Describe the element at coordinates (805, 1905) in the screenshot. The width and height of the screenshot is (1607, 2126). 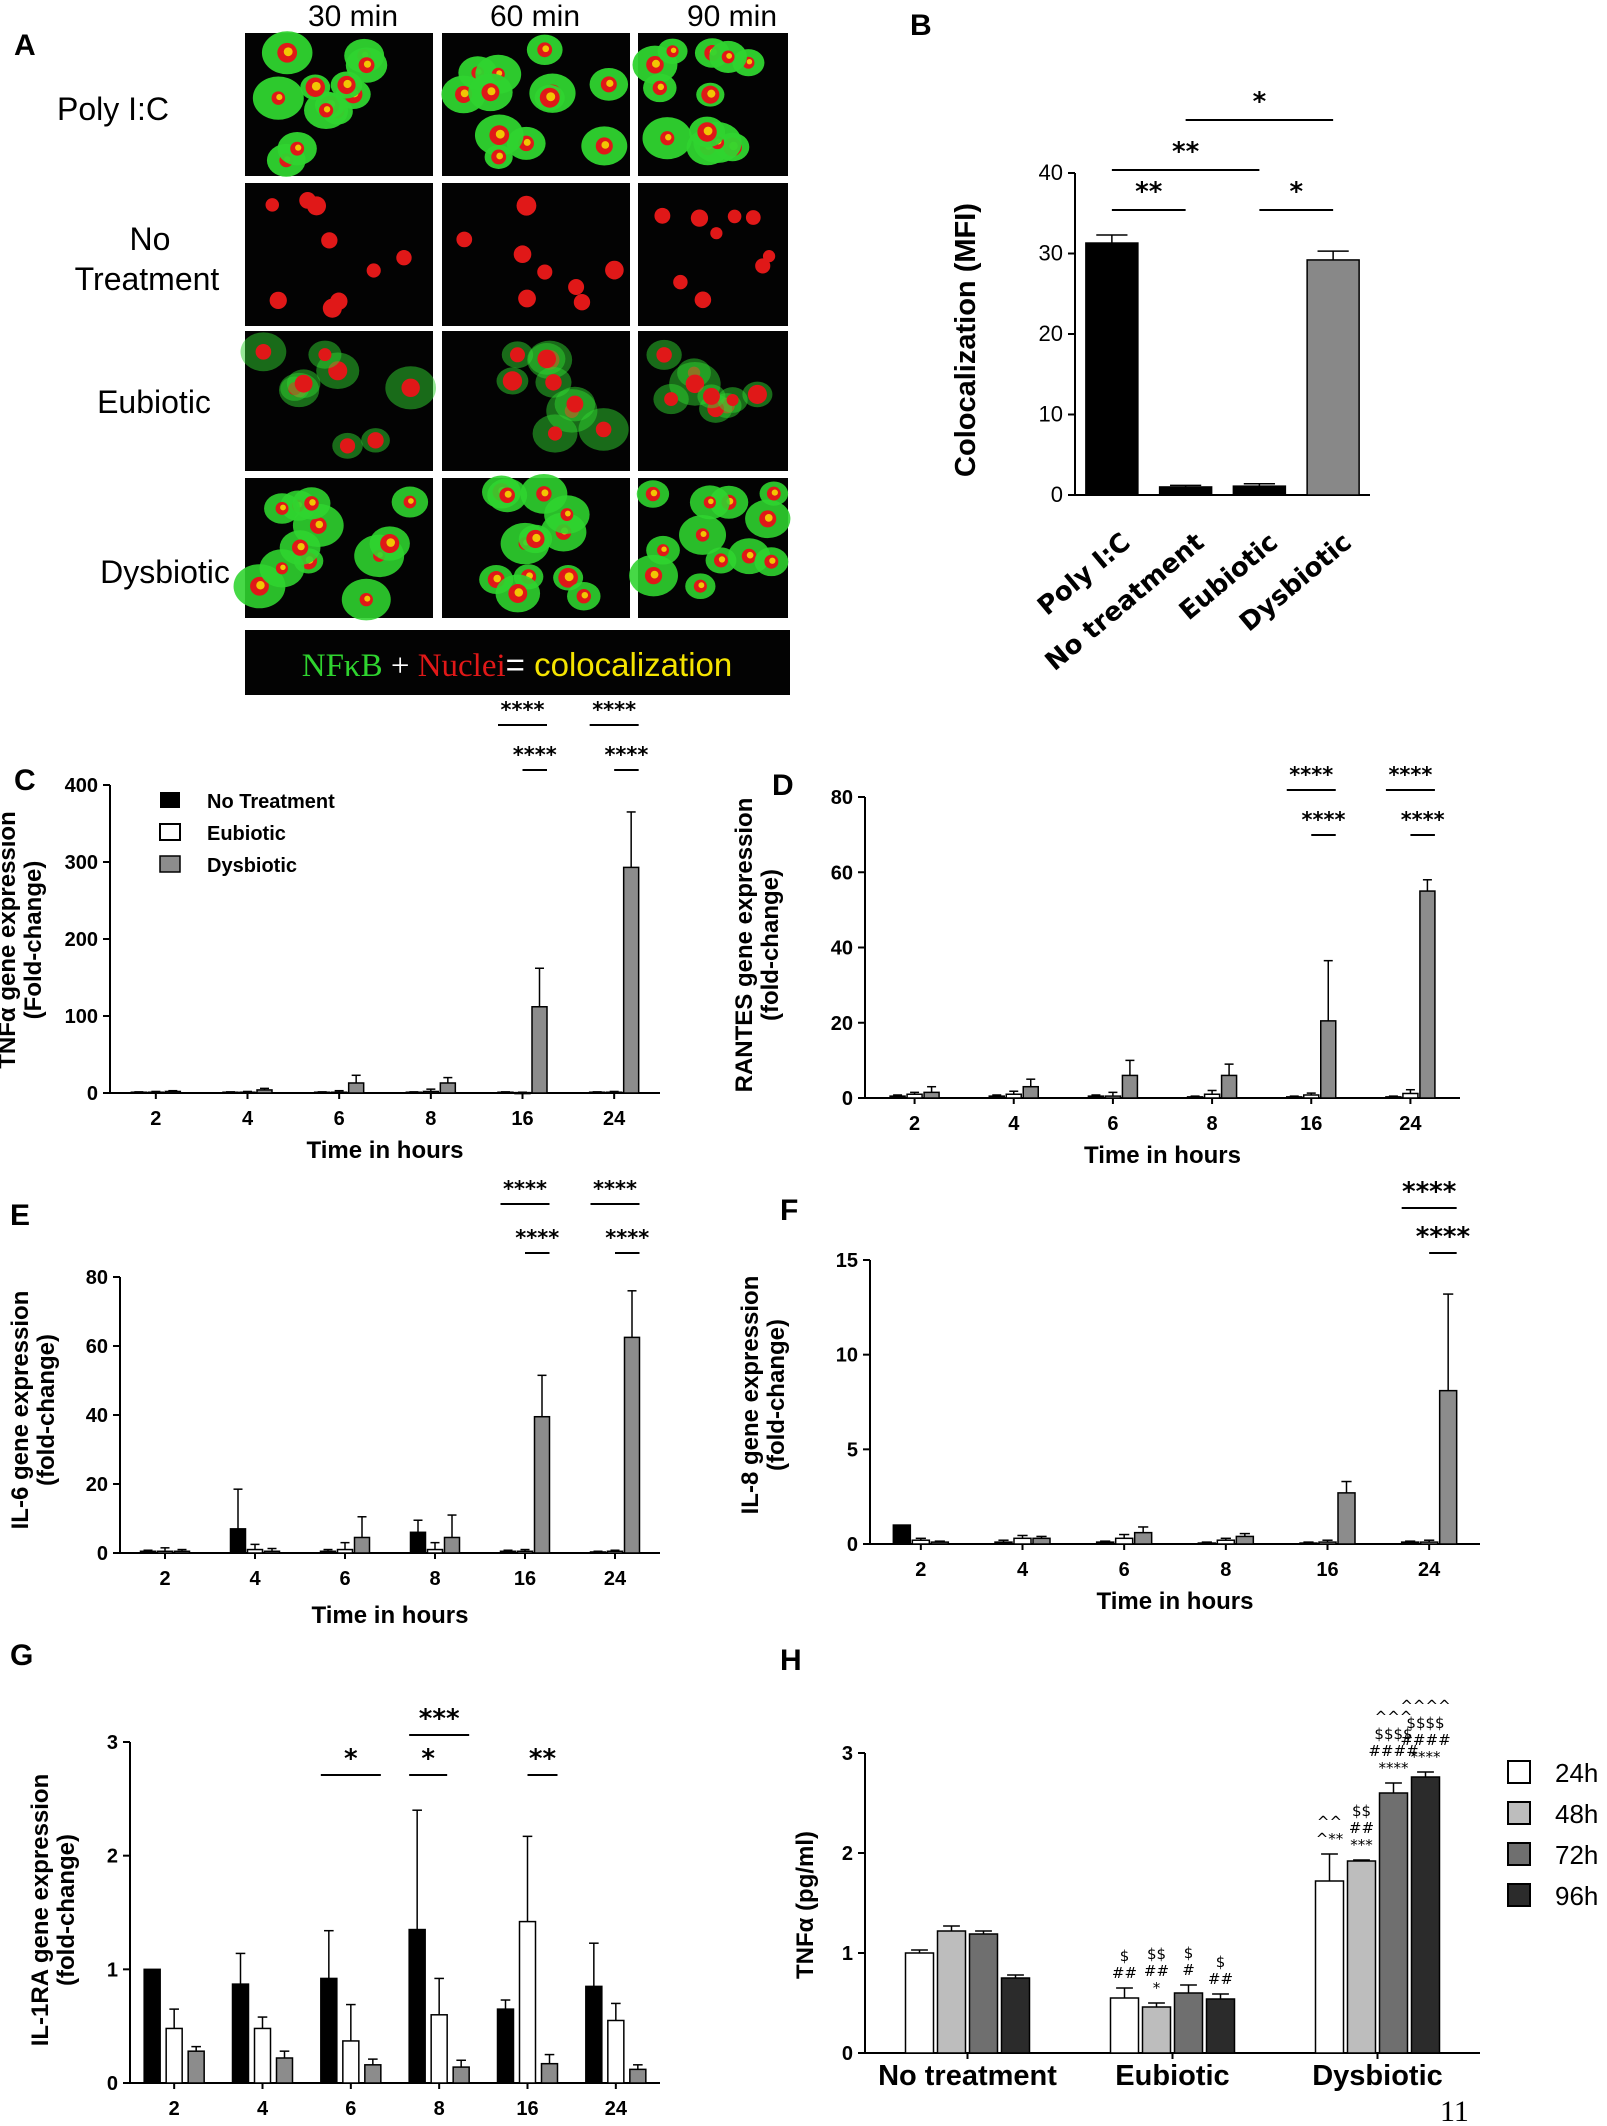
I see `y-axis-label: TNFα (pg/ml)` at that location.